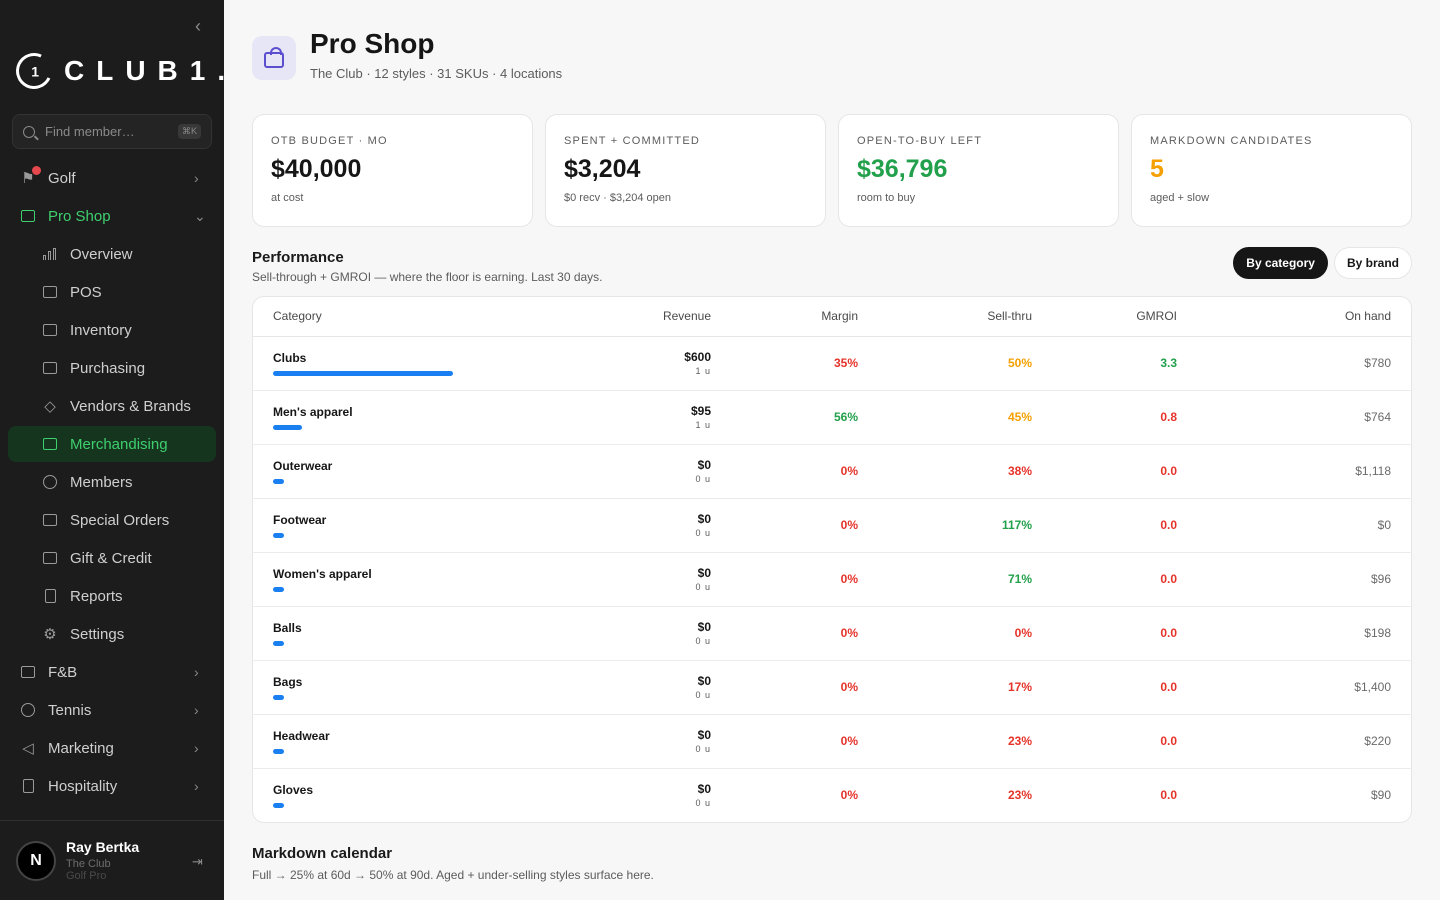 This screenshot has height=900, width=1440. What do you see at coordinates (418, 795) in the screenshot?
I see `category-cell: Gloves` at bounding box center [418, 795].